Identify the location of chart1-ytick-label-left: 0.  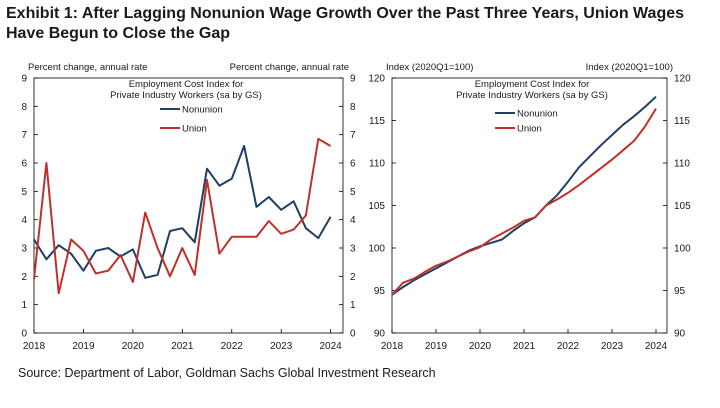
(24, 334).